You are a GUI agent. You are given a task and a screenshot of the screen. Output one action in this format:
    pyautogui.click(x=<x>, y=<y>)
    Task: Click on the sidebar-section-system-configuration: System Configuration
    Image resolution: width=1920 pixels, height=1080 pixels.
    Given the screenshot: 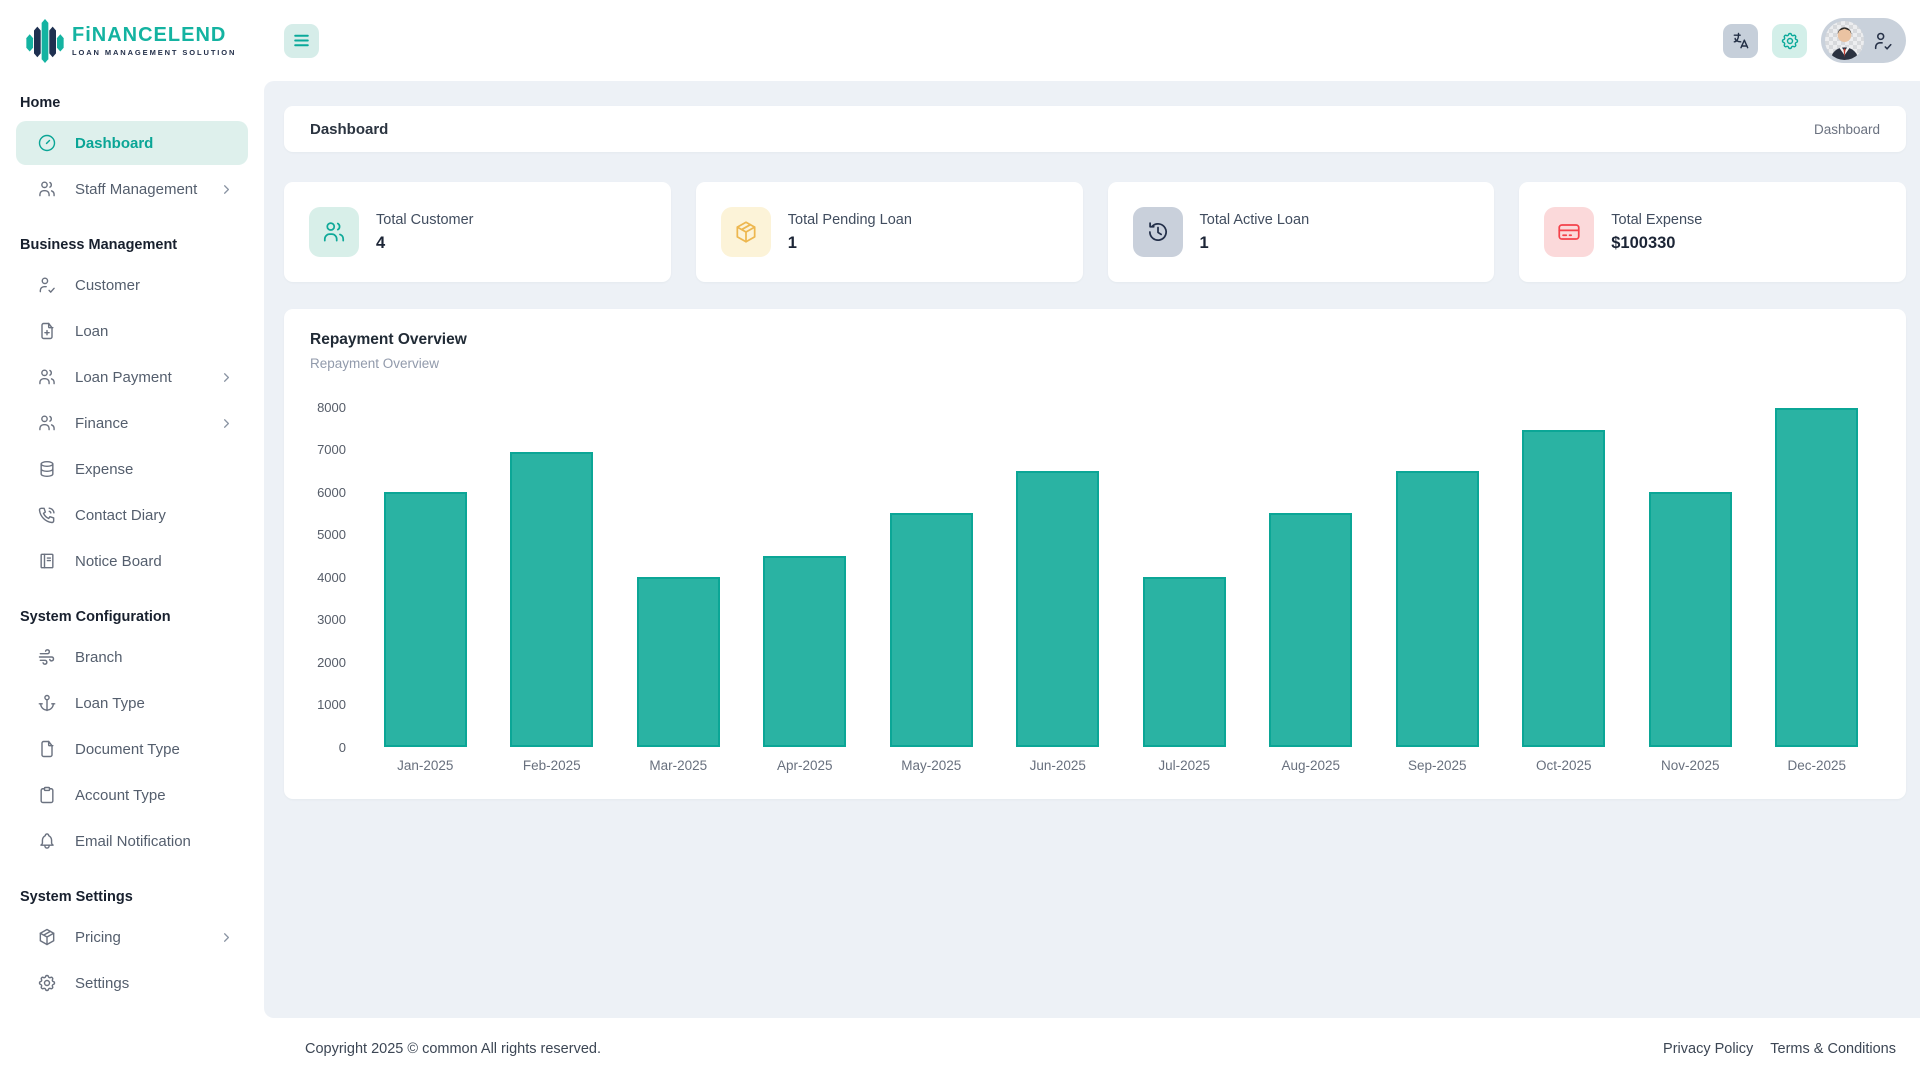 What is the action you would take?
    pyautogui.click(x=95, y=617)
    